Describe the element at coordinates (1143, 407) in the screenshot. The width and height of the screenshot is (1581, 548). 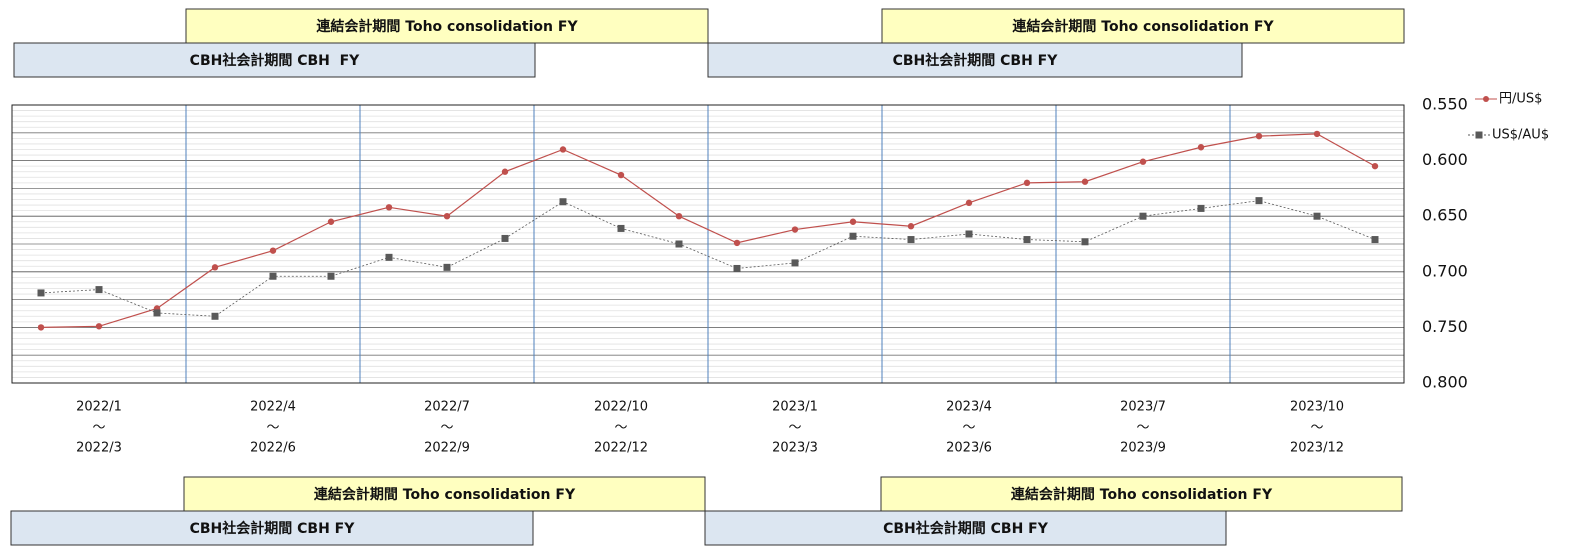
I see `x-tick-label: 2023/7` at that location.